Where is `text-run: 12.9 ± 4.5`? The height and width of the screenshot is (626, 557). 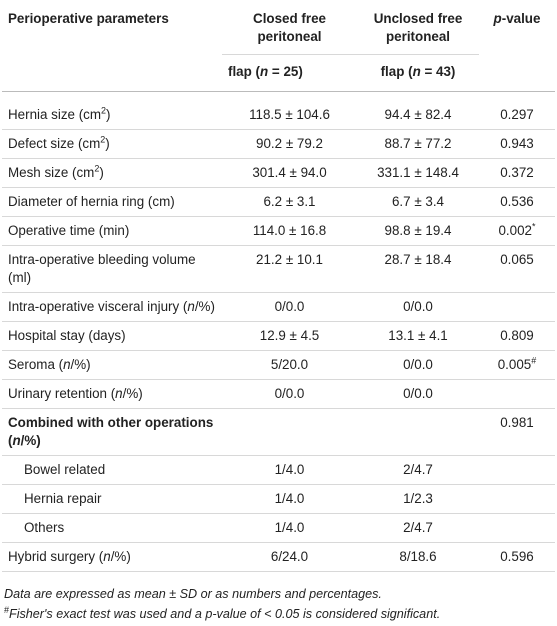 text-run: 12.9 ± 4.5 is located at coordinates (289, 335).